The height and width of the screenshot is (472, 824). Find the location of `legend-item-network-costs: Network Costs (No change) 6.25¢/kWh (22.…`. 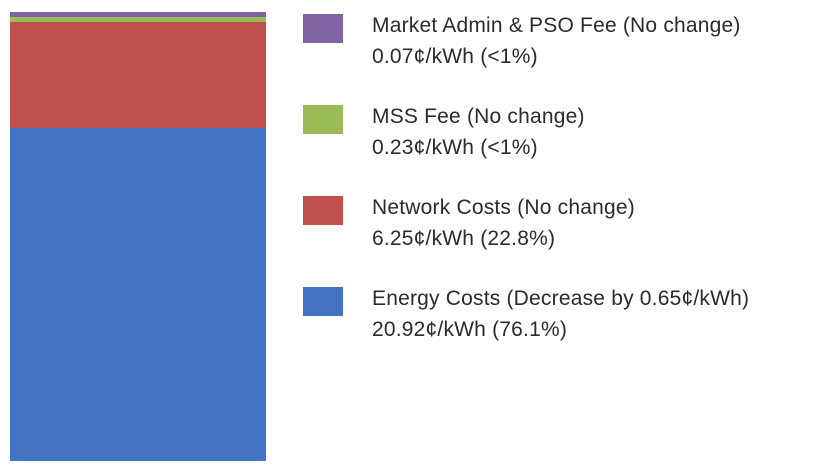

legend-item-network-costs: Network Costs (No change) 6.25¢/kWh (22.… is located at coordinates (526, 223).